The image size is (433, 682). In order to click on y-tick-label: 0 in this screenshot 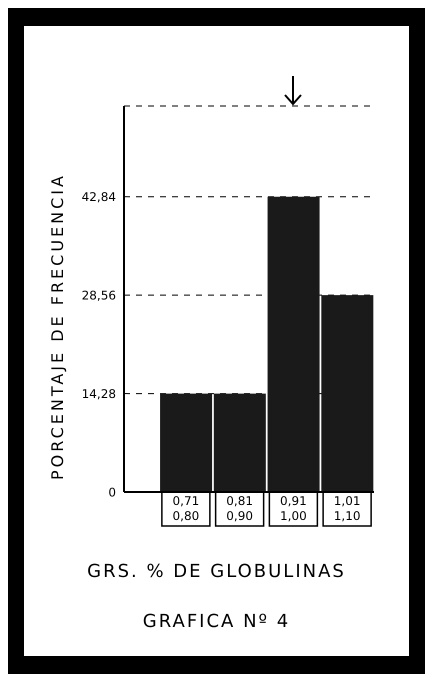, I will do `click(112, 492)`.